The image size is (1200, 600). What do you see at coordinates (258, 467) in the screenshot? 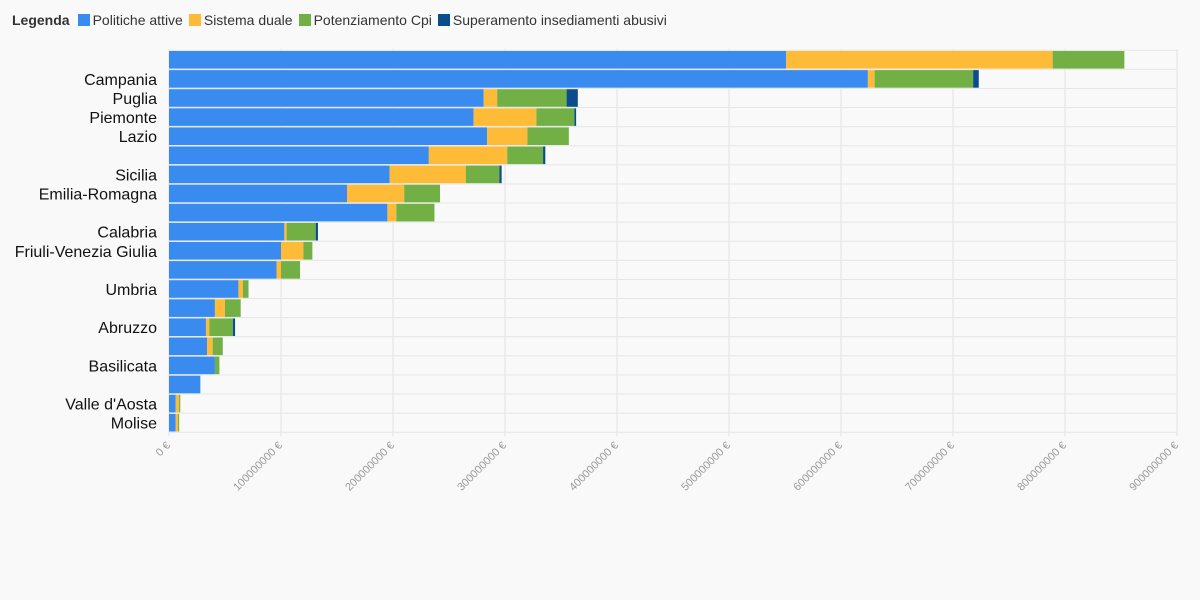
I see `x-tick-label: 100000000 €` at bounding box center [258, 467].